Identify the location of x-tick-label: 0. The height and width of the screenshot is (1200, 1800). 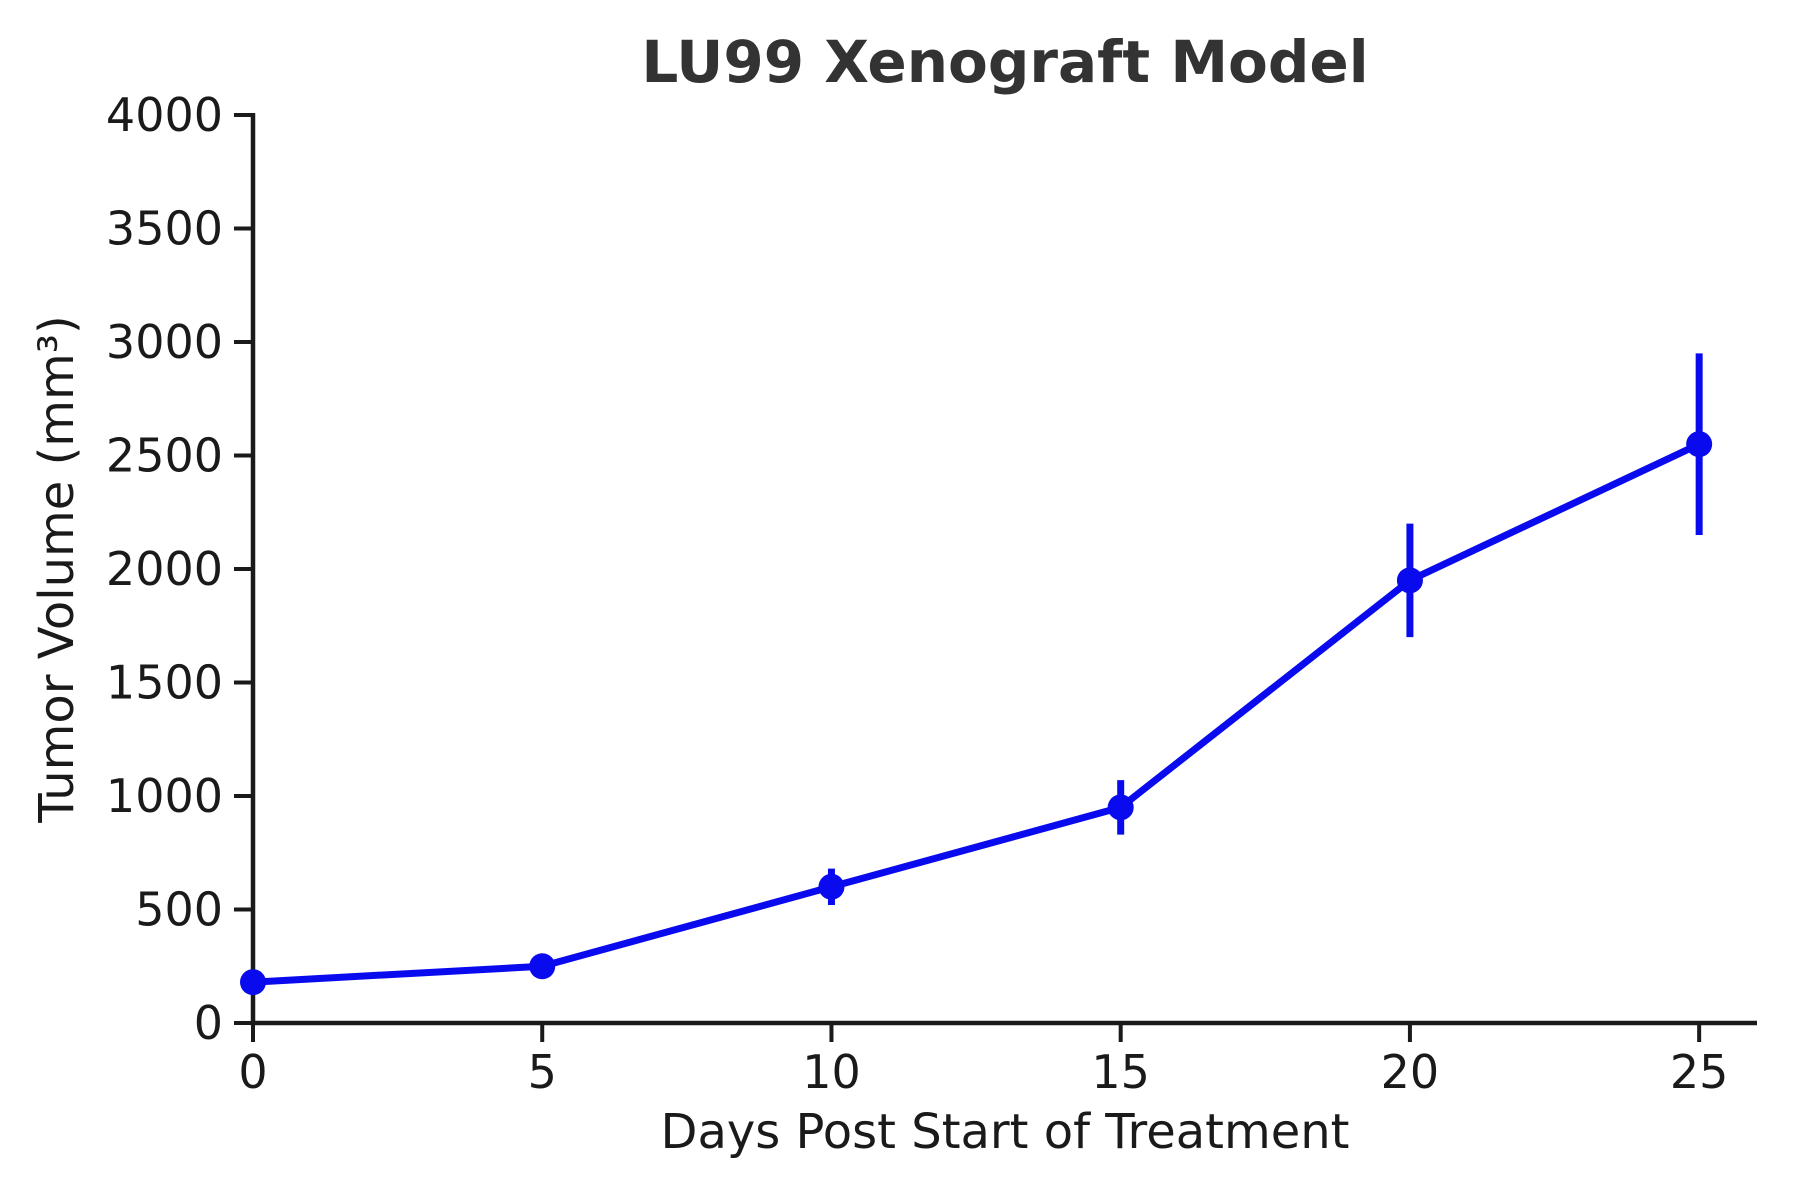
(252, 1072).